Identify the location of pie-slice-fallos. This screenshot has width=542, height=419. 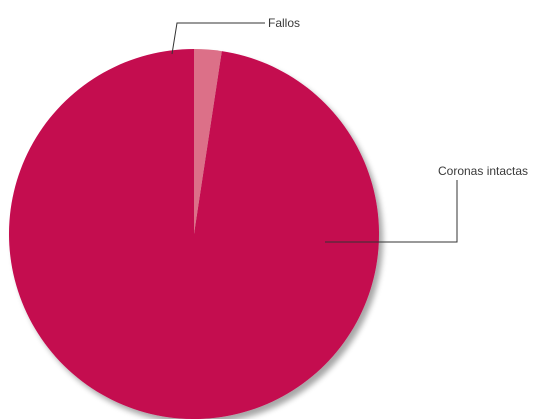
(208, 141).